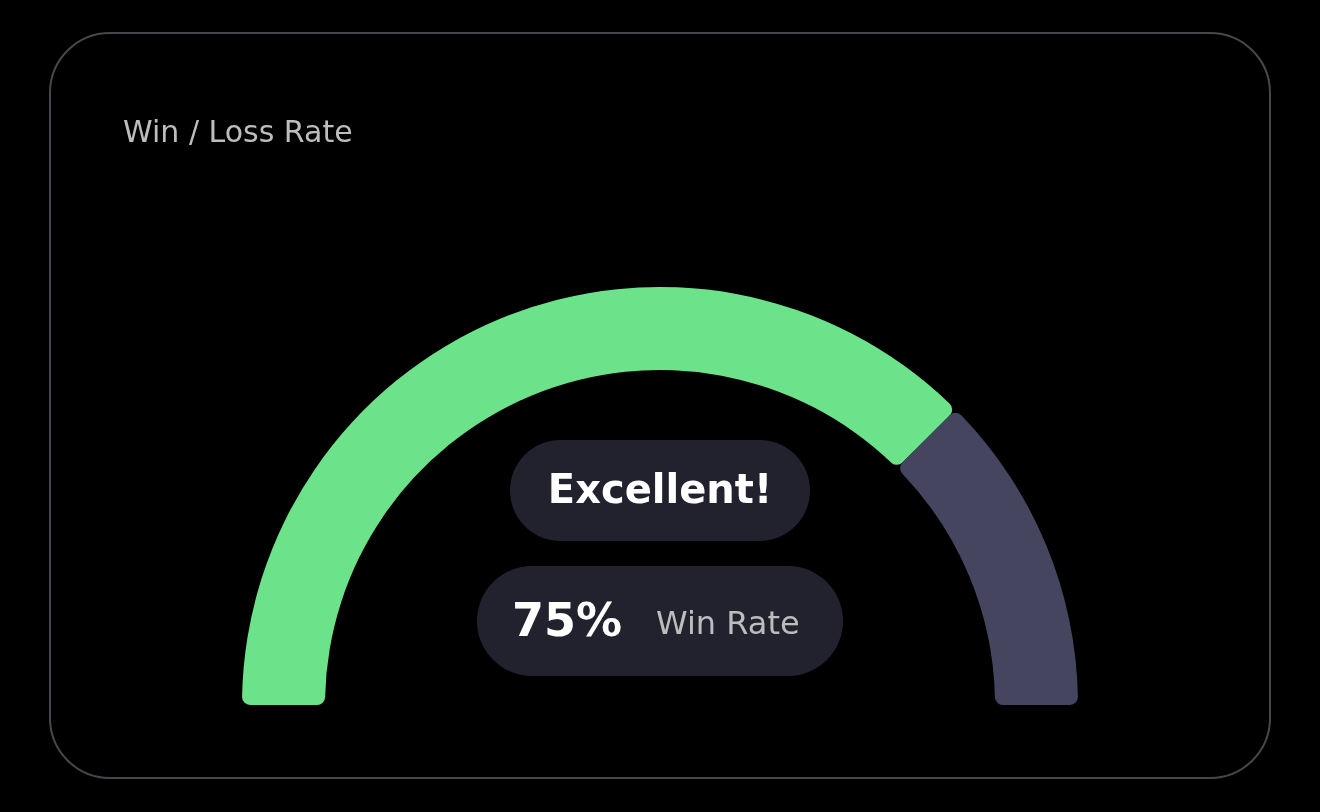 The image size is (1320, 812). Describe the element at coordinates (567, 620) in the screenshot. I see `data-label: 75%` at that location.